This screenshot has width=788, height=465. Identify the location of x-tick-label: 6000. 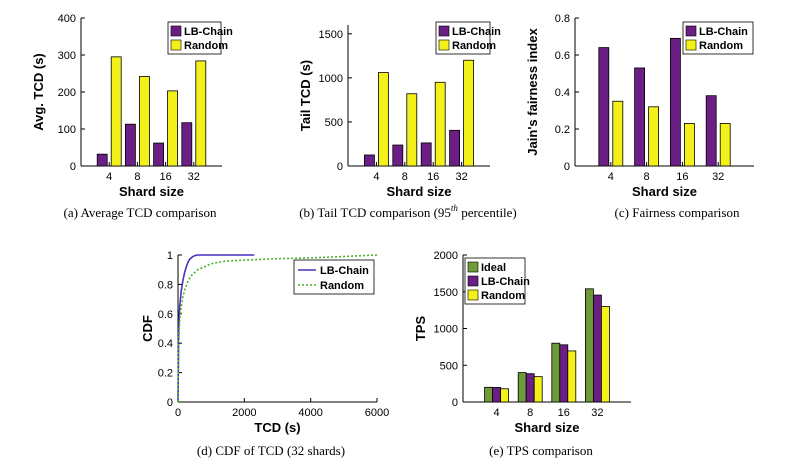
(377, 413).